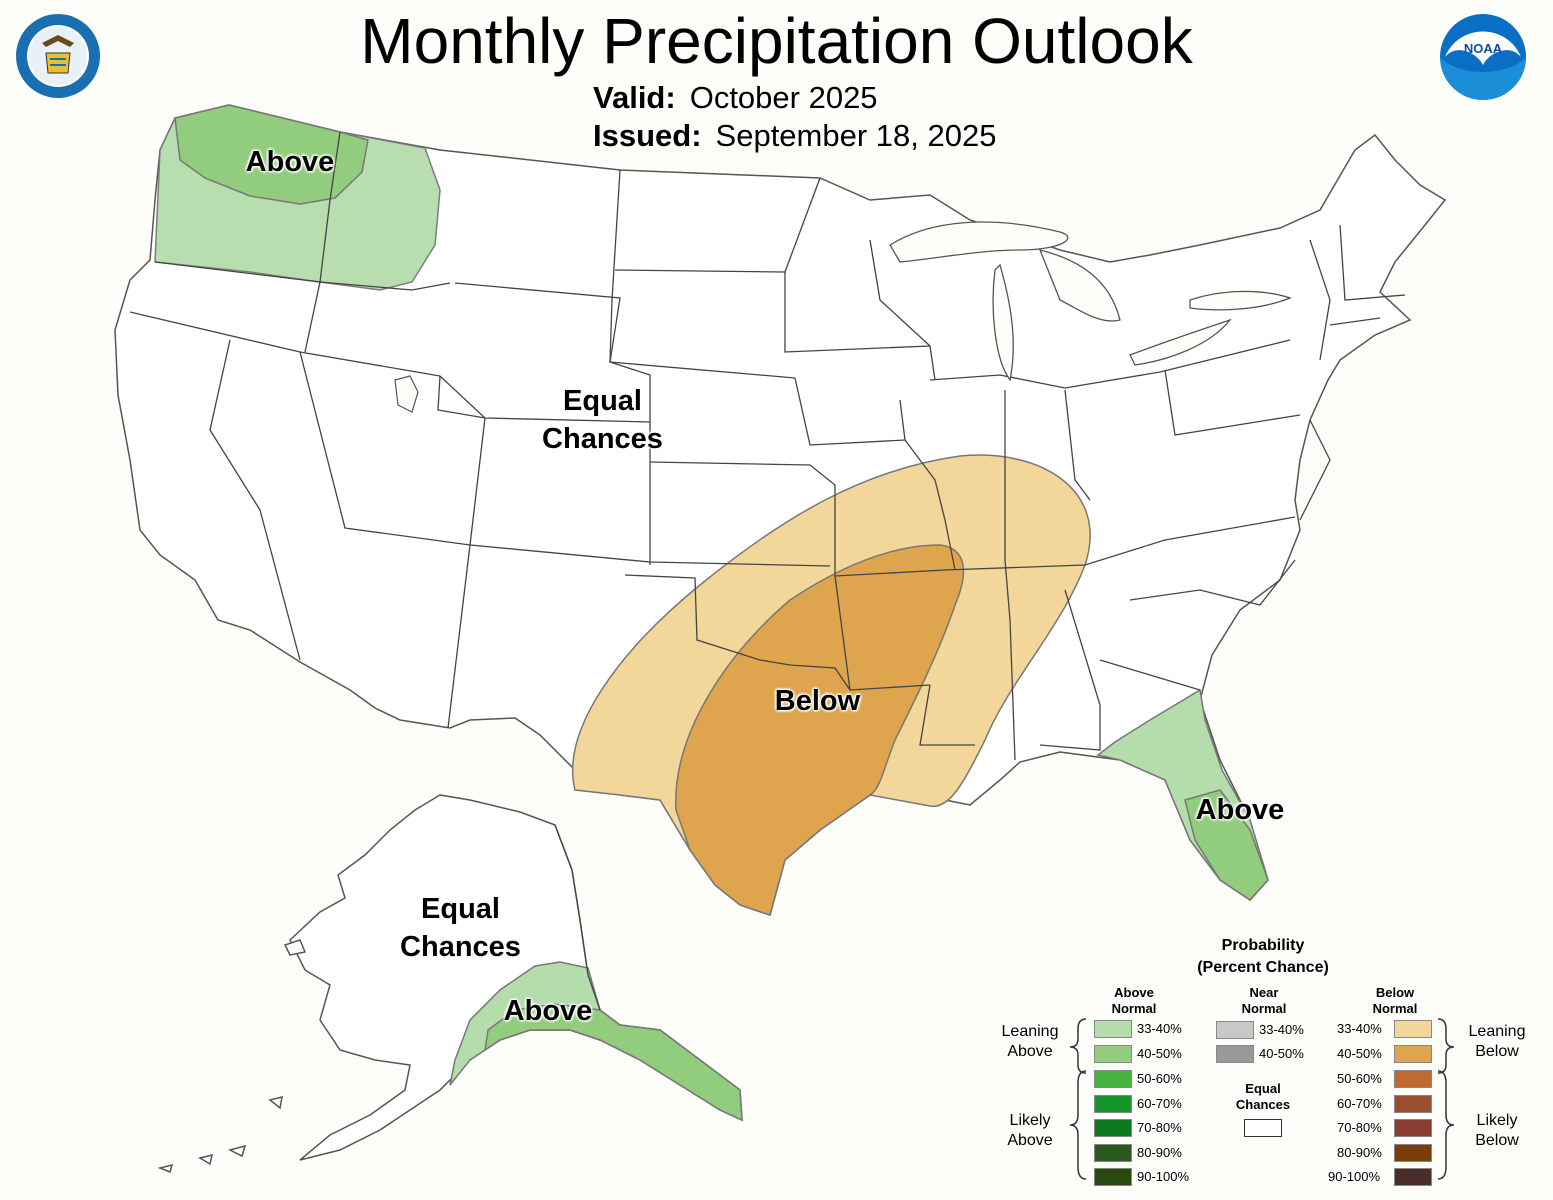  I want to click on legend-leaning-above: Leaning Above, so click(1030, 1042).